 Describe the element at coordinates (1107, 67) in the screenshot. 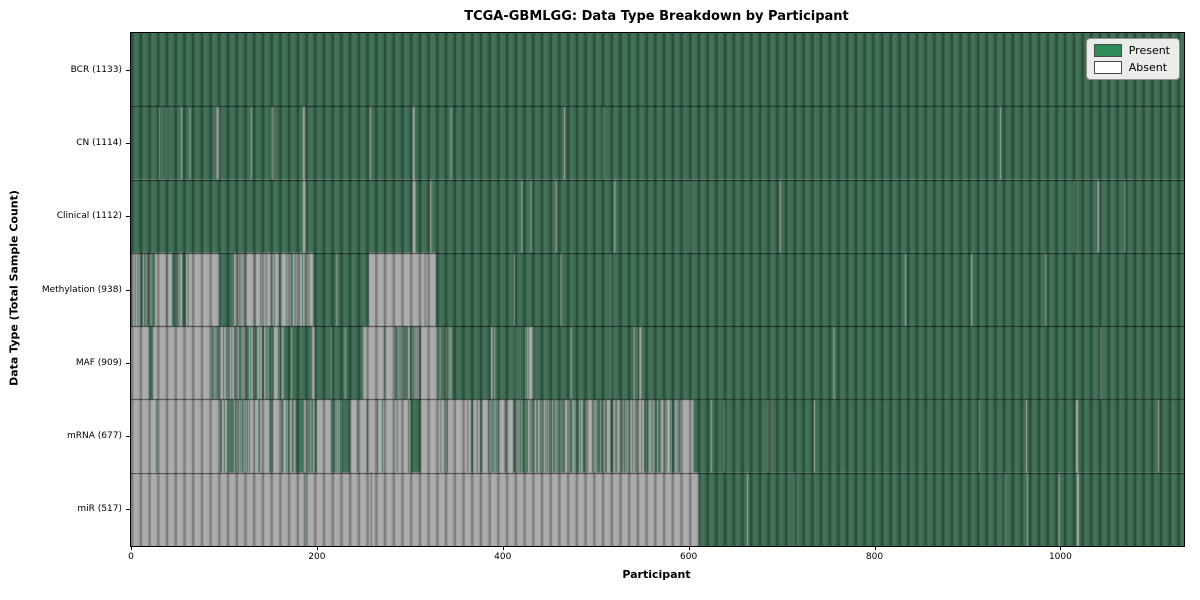

I see `legend-absent-swatch` at that location.